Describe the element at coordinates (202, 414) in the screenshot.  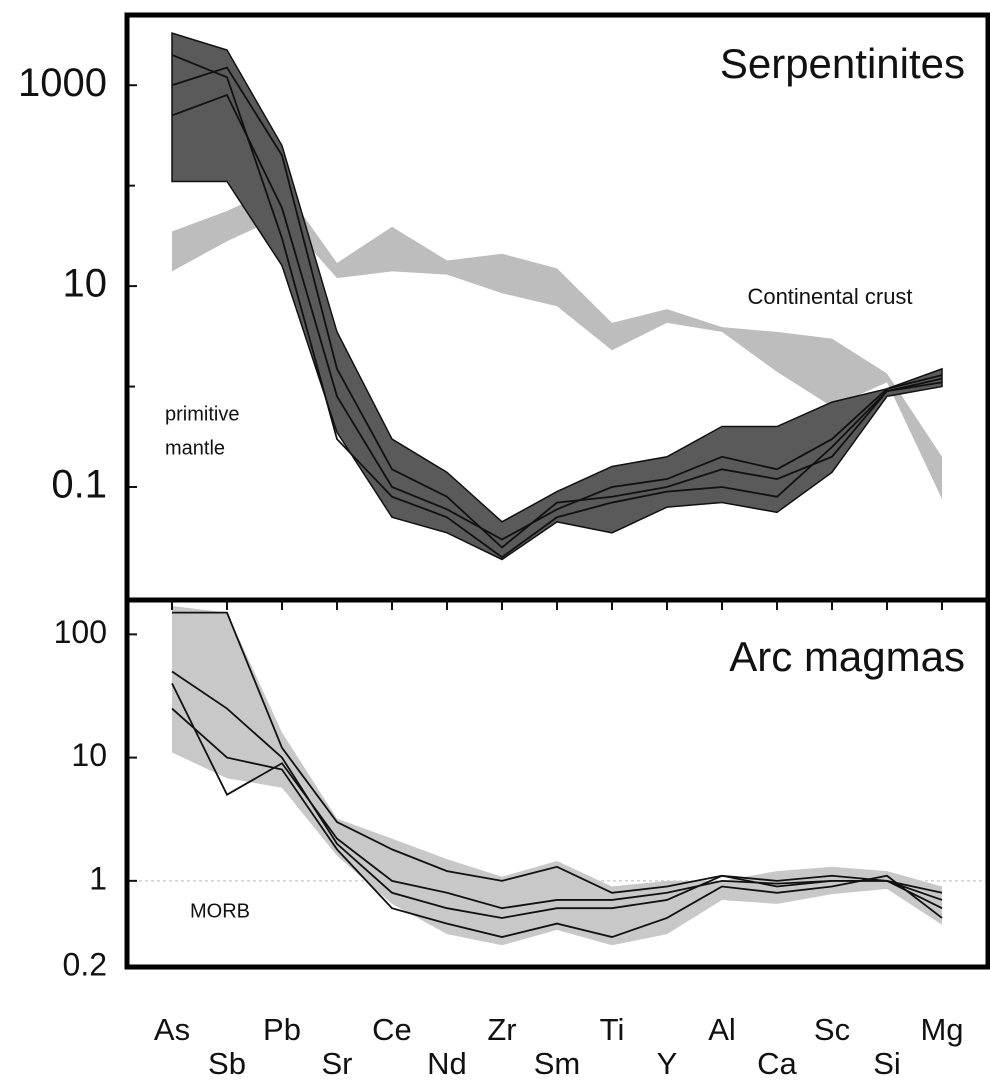
I see `annotation: primitive` at that location.